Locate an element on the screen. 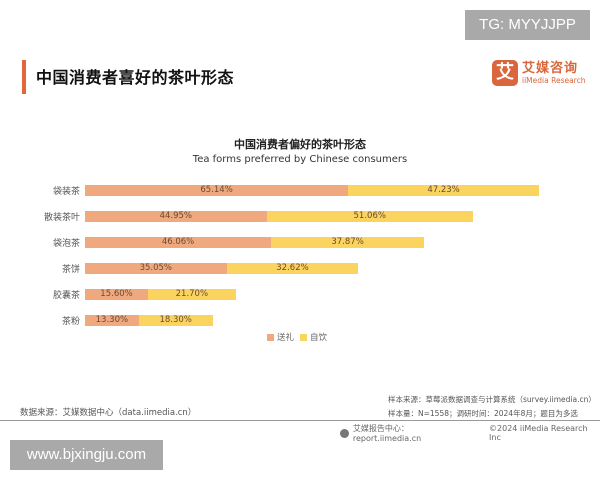 Image resolution: width=600 pixels, height=480 pixels. header-accent-bar is located at coordinates (24, 77).